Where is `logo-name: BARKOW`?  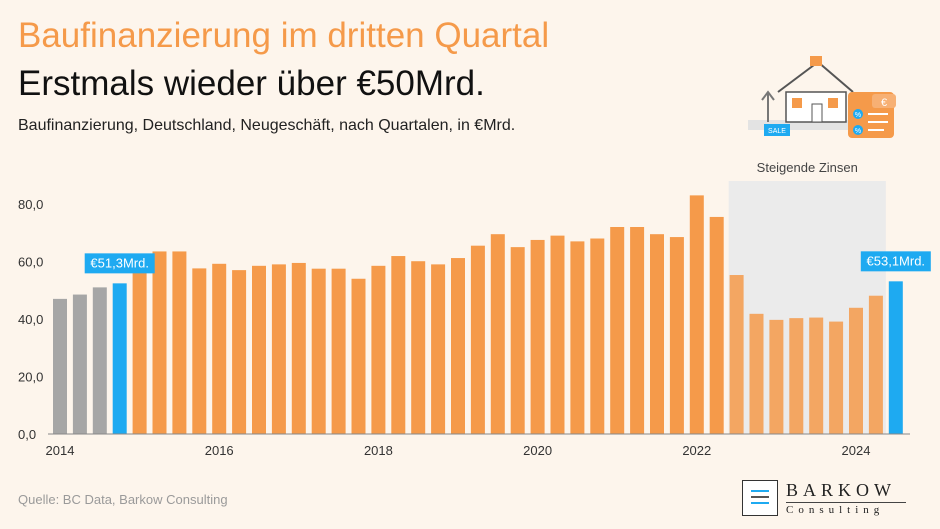
logo-name: BARKOW is located at coordinates (841, 490).